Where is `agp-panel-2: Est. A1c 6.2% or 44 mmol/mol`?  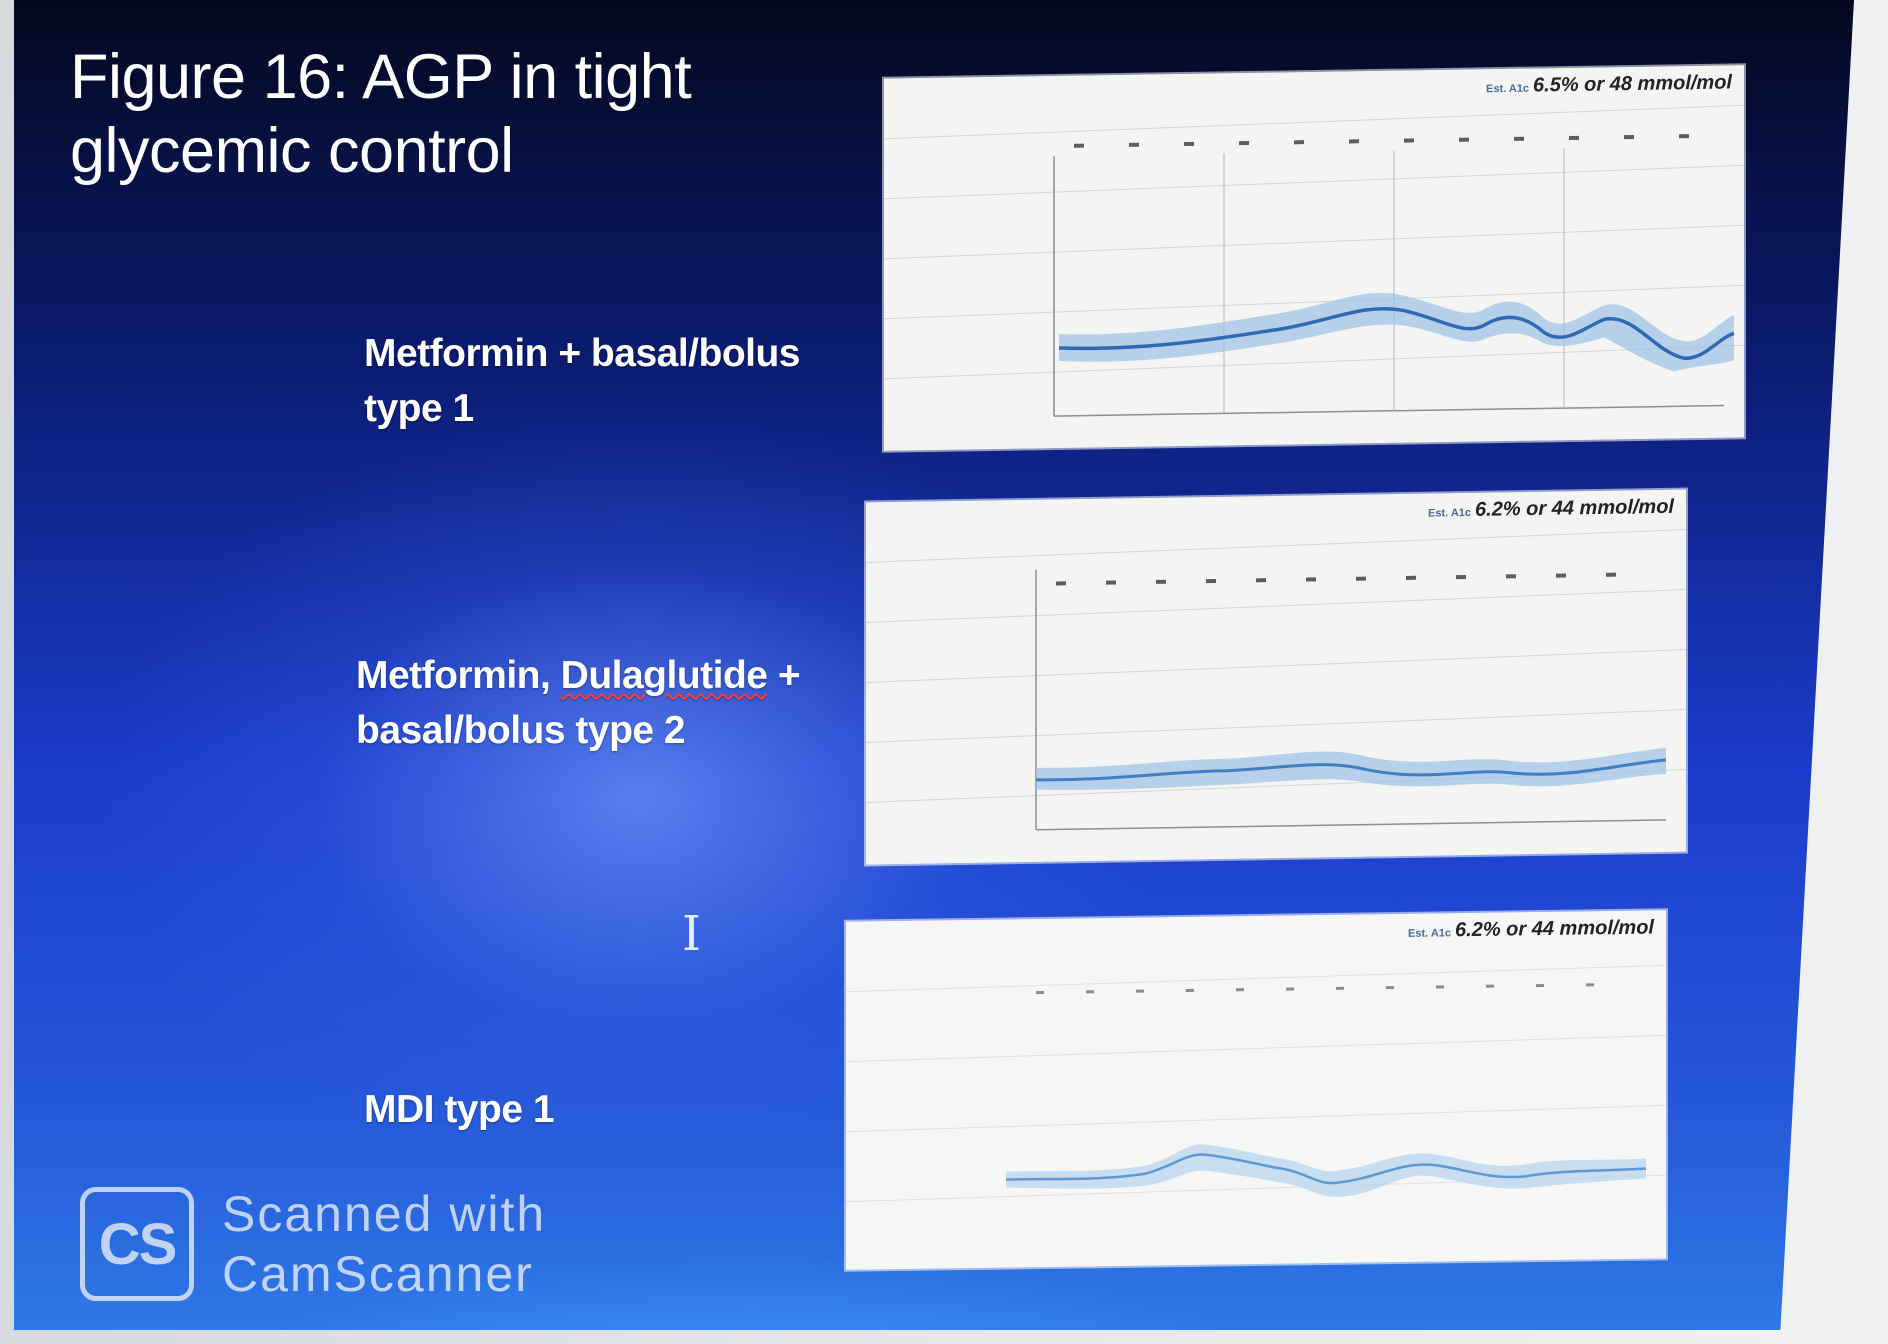 agp-panel-2: Est. A1c 6.2% or 44 mmol/mol is located at coordinates (1276, 677).